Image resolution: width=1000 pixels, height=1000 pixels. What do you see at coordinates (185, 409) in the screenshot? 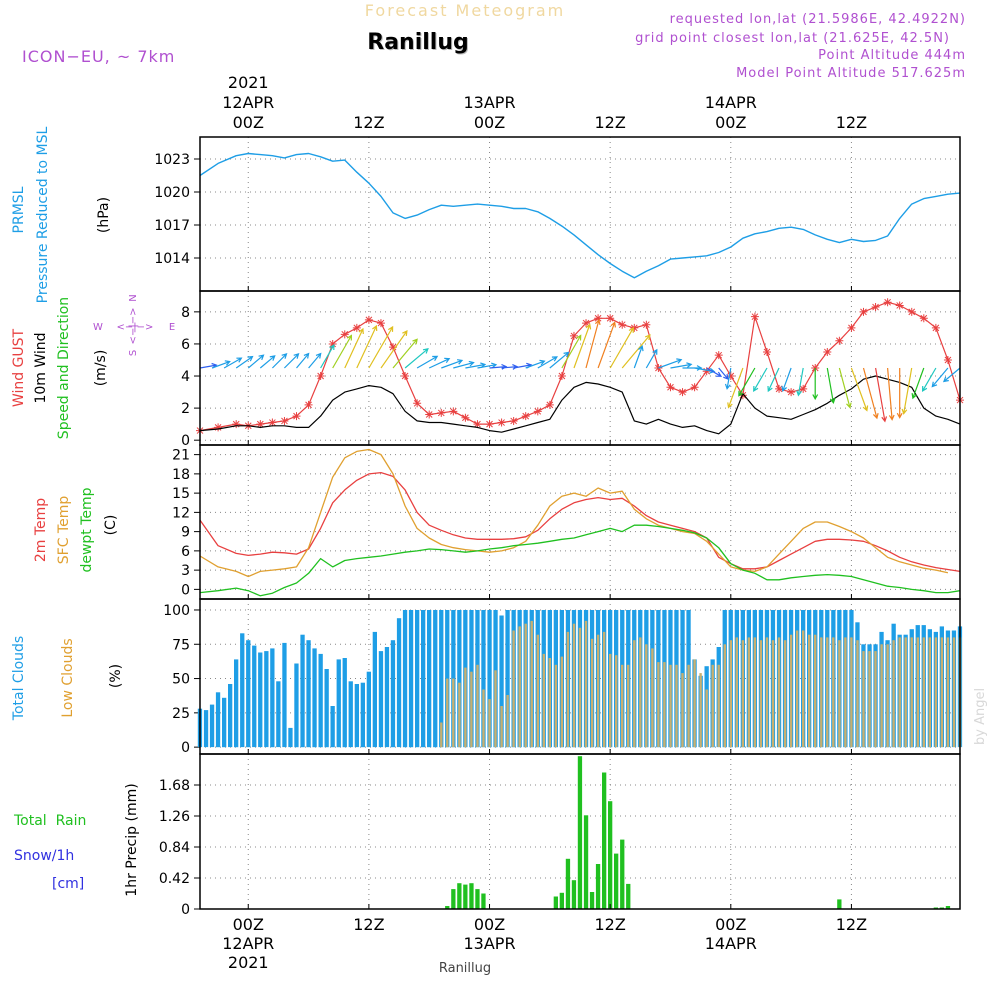
I see `y-tick-label: 2` at bounding box center [185, 409].